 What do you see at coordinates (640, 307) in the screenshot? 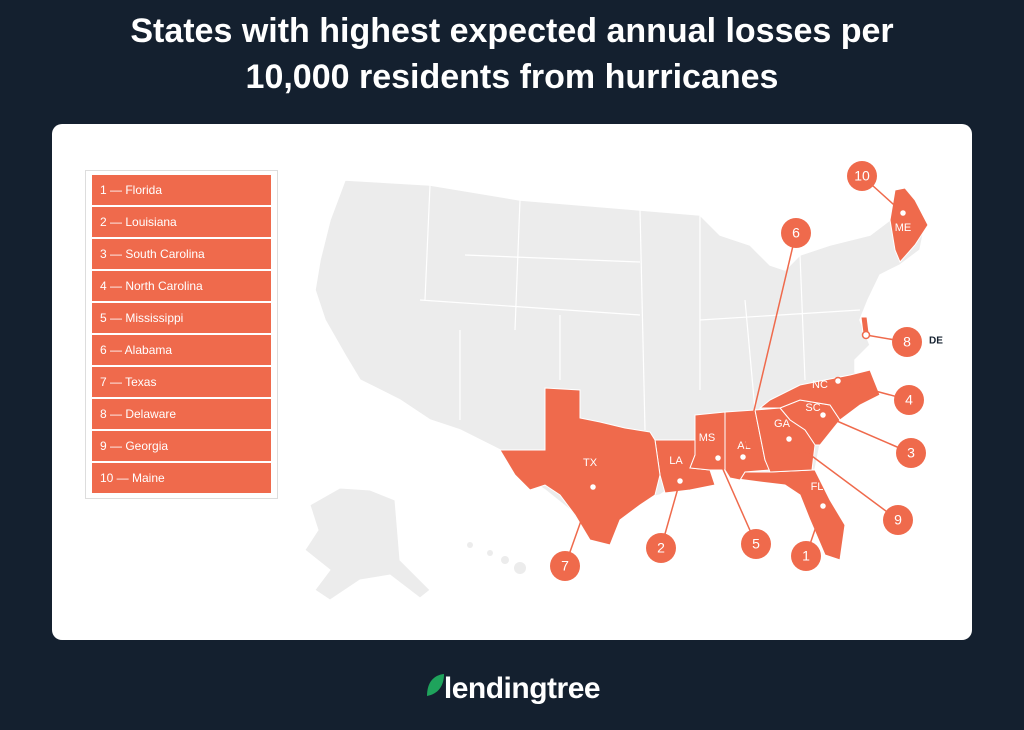
I see `state-borders` at bounding box center [640, 307].